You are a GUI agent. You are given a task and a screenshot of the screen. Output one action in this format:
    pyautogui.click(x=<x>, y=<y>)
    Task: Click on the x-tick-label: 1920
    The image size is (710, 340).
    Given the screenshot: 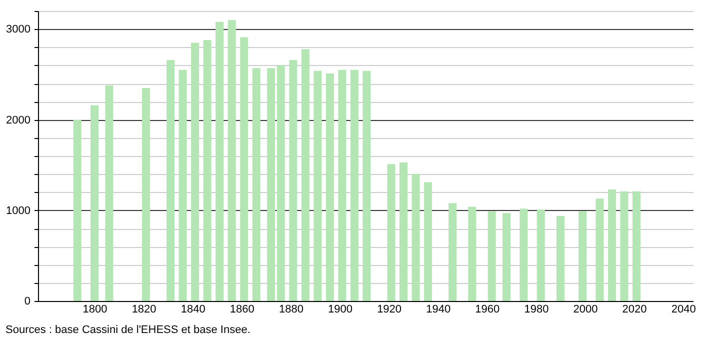 What is the action you would take?
    pyautogui.click(x=389, y=310)
    